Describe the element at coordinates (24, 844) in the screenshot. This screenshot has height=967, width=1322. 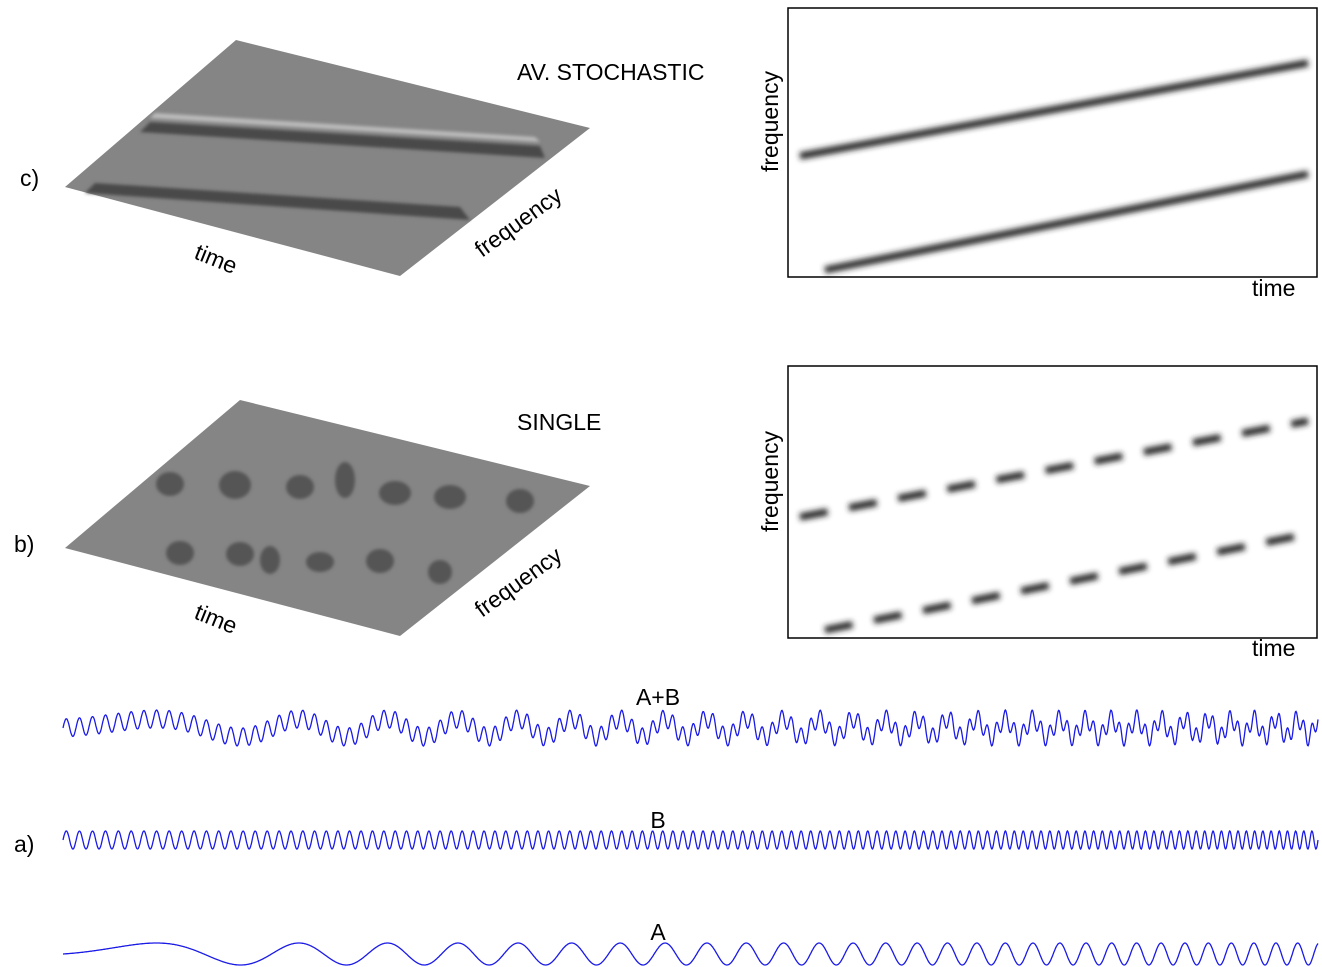
I see `panel-label: a)` at that location.